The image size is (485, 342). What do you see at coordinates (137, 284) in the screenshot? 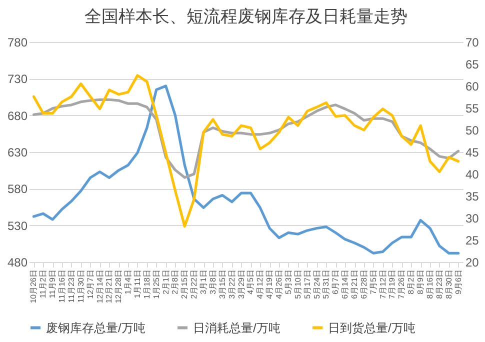
I see `x-tick-label: 1月11日` at bounding box center [137, 284].